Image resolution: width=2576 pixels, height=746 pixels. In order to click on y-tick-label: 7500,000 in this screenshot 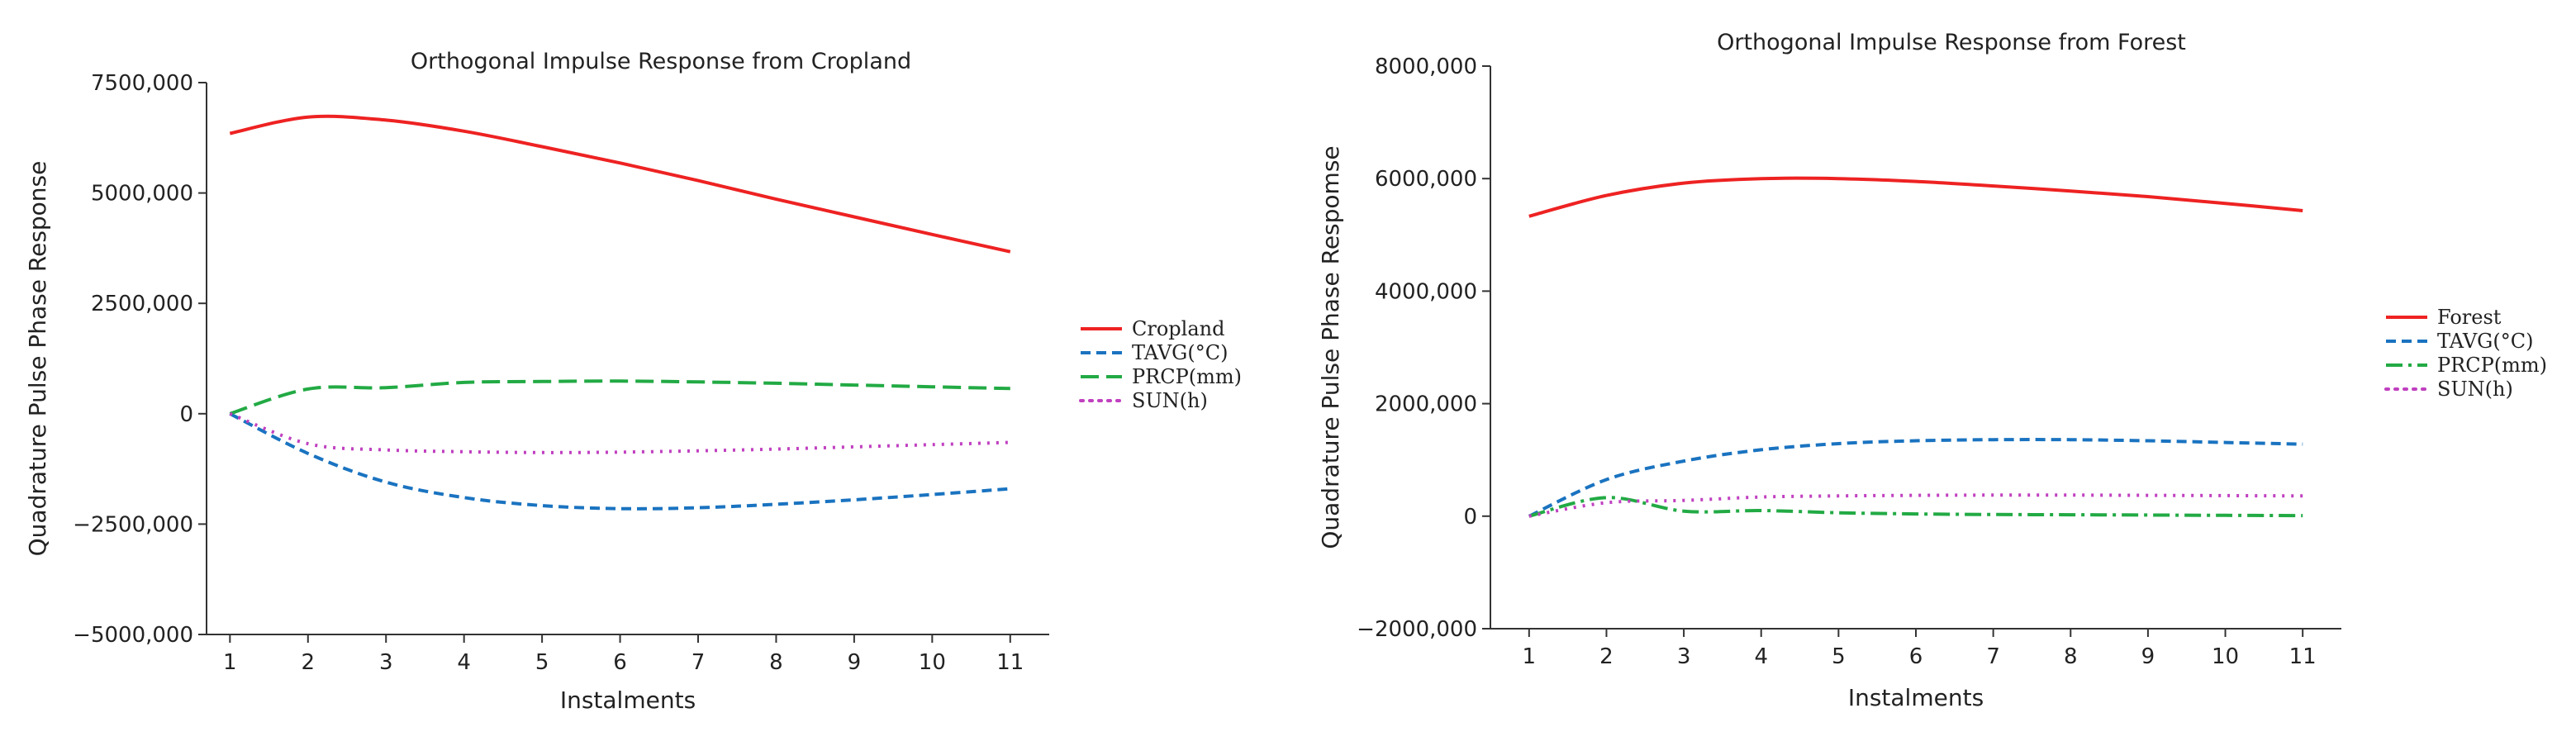, I will do `click(142, 83)`.